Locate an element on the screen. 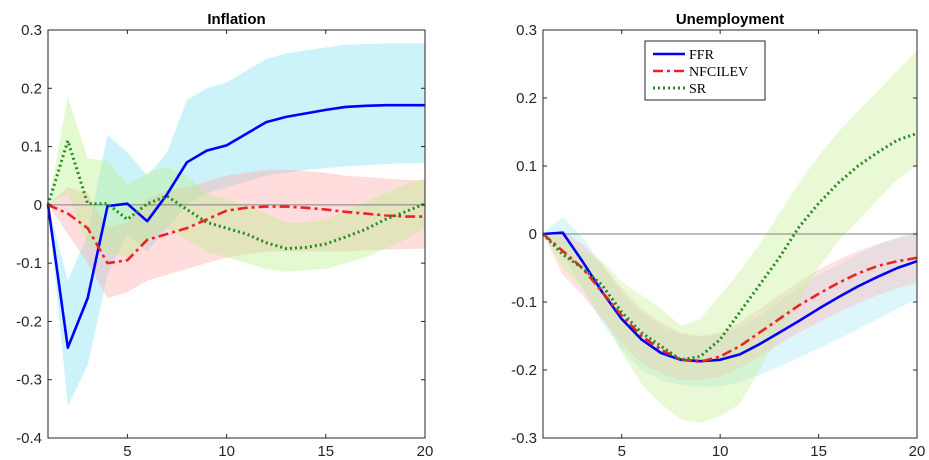 This screenshot has height=460, width=929. unemployment-ytick-label: 0 is located at coordinates (533, 234).